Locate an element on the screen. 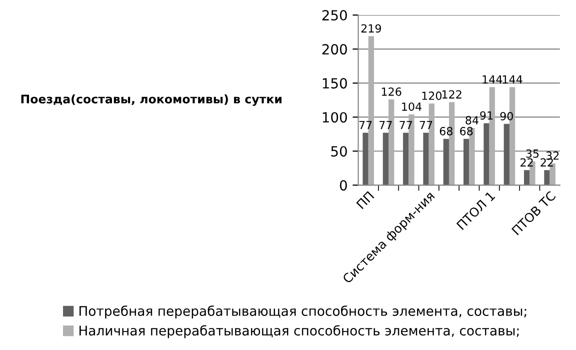 The height and width of the screenshot is (350, 576). data-label: 219 is located at coordinates (371, 28).